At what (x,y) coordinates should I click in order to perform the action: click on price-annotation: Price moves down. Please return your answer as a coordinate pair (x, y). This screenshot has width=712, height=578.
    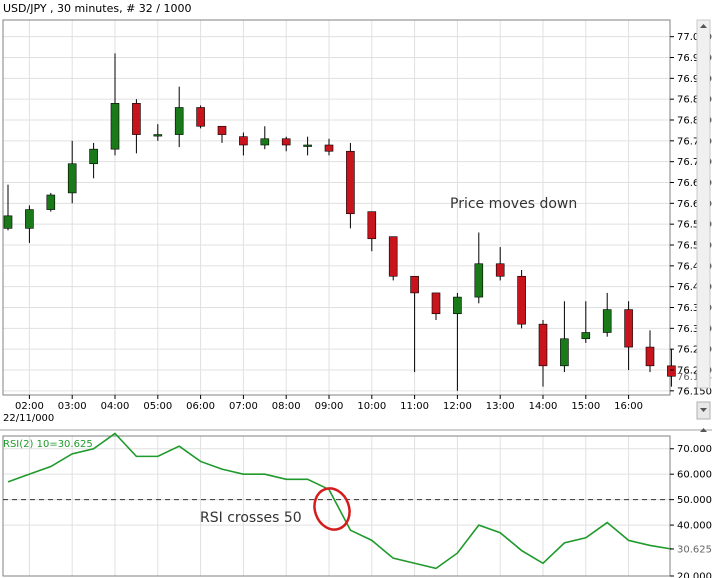
    Looking at the image, I should click on (513, 204).